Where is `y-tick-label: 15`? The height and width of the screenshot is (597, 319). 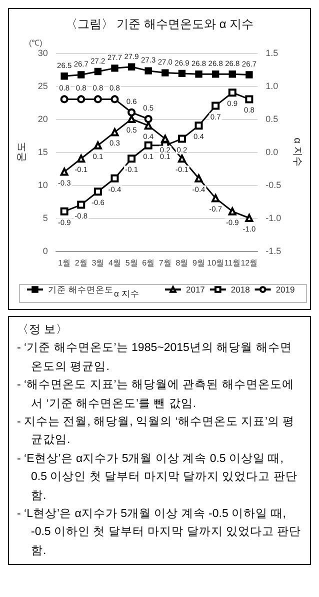
y-tick-label: 15 is located at coordinates (43, 152).